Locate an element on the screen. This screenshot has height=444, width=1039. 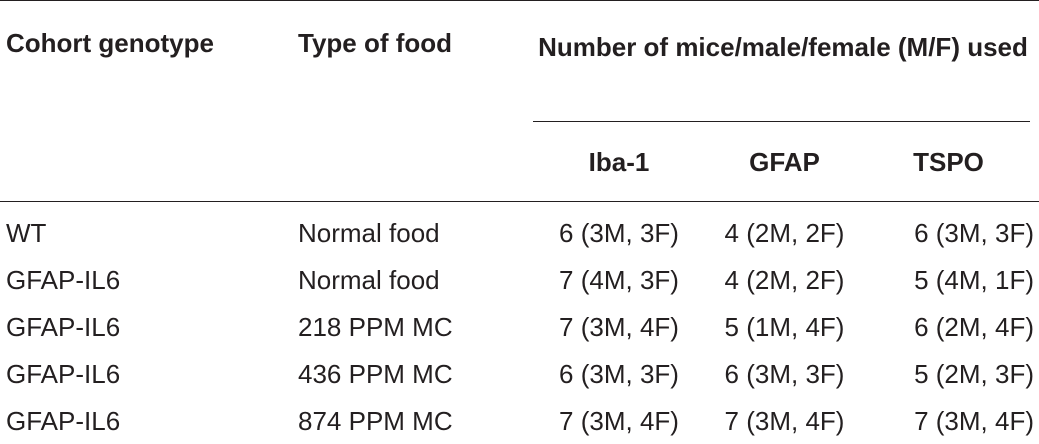
header-type-of-food: Type of food is located at coordinates (375, 43).